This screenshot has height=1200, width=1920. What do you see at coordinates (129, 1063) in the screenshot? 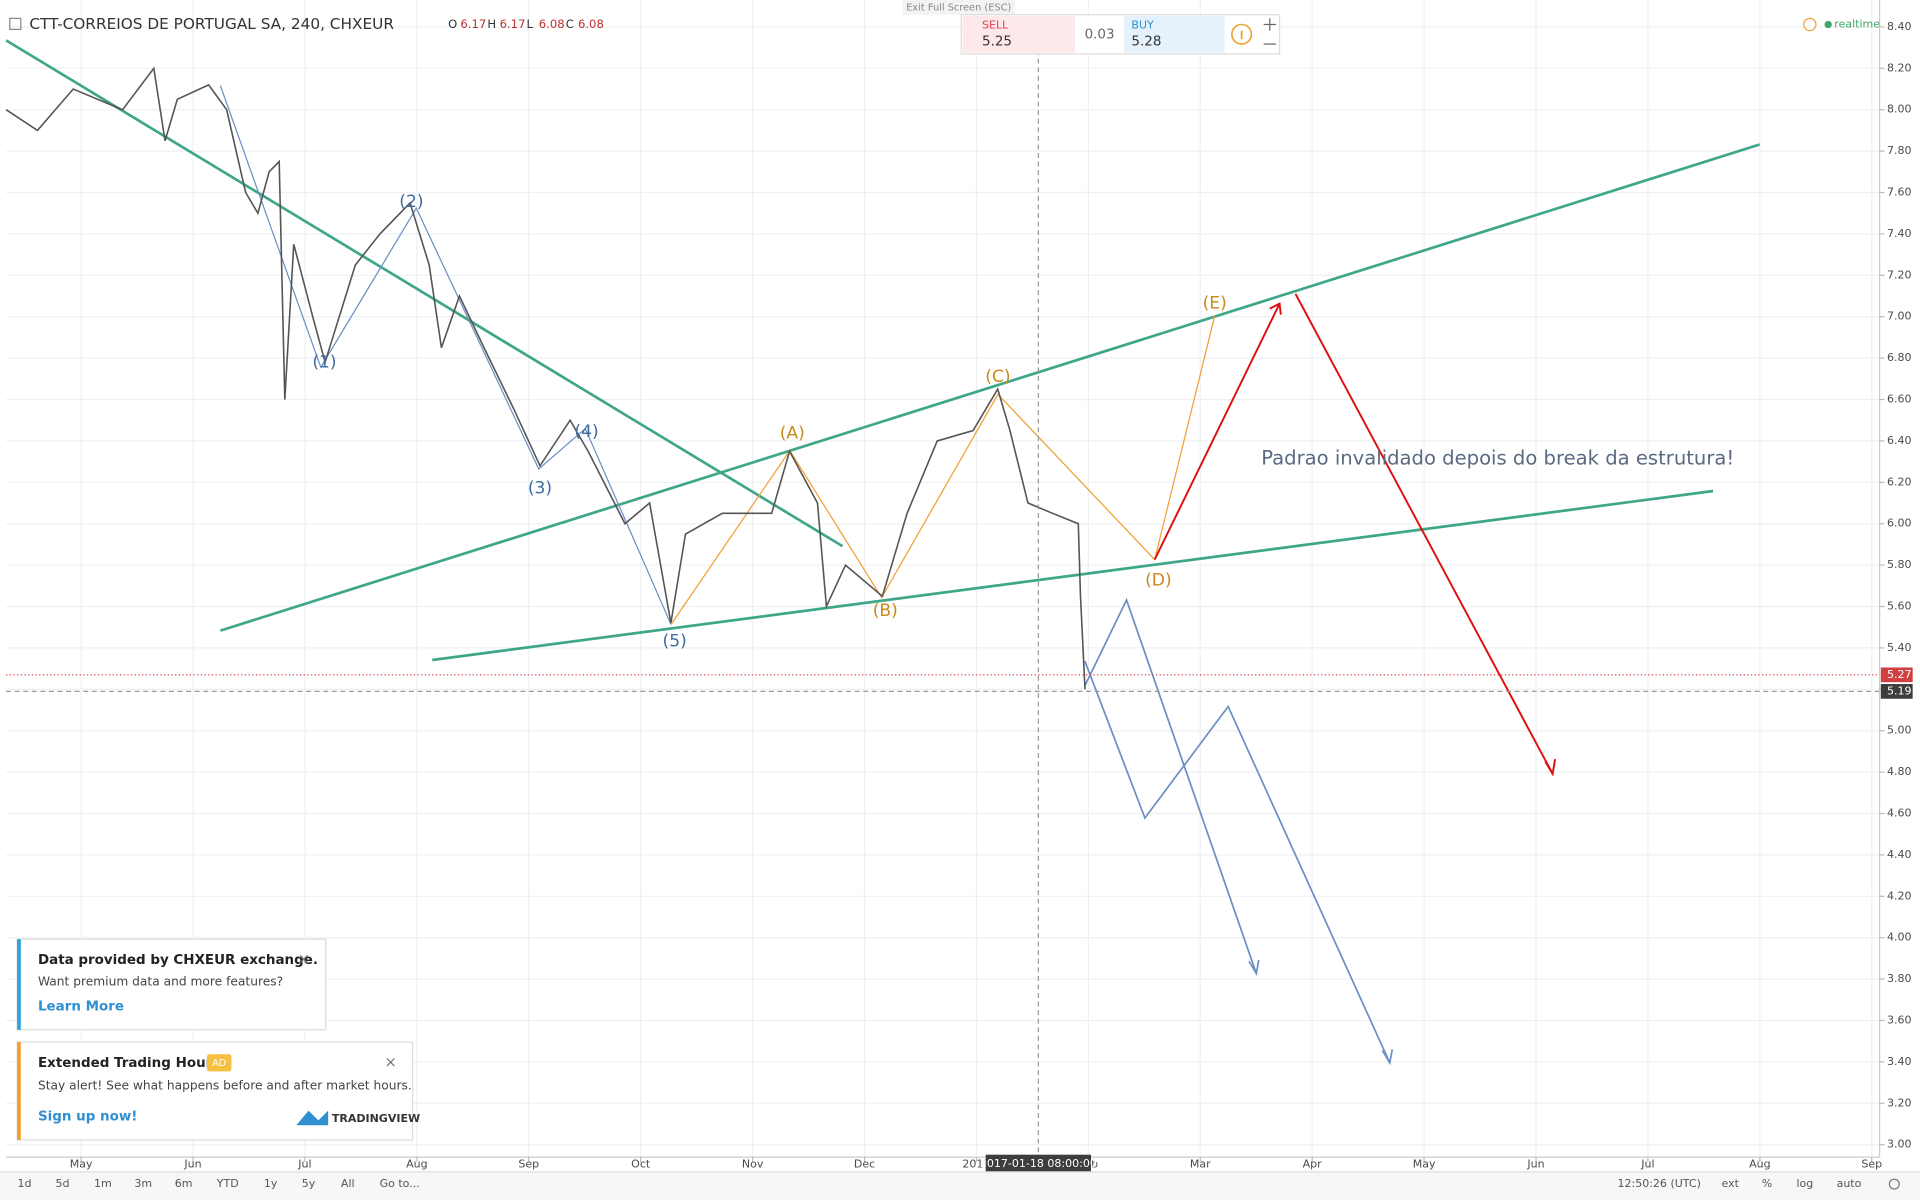
I see `notification-title: Extended Trading Hours` at bounding box center [129, 1063].